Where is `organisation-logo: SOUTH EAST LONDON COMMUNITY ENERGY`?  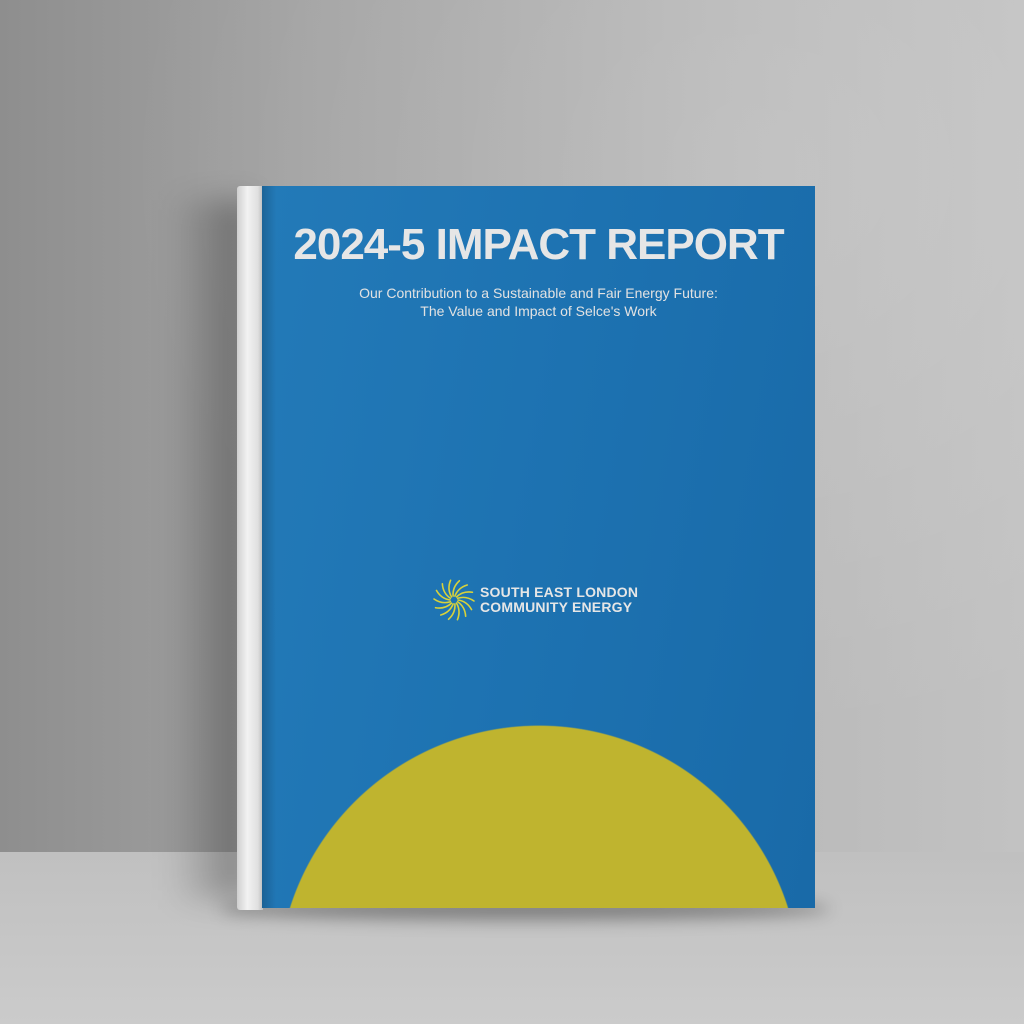 organisation-logo: SOUTH EAST LONDON COMMUNITY ENERGY is located at coordinates (535, 600).